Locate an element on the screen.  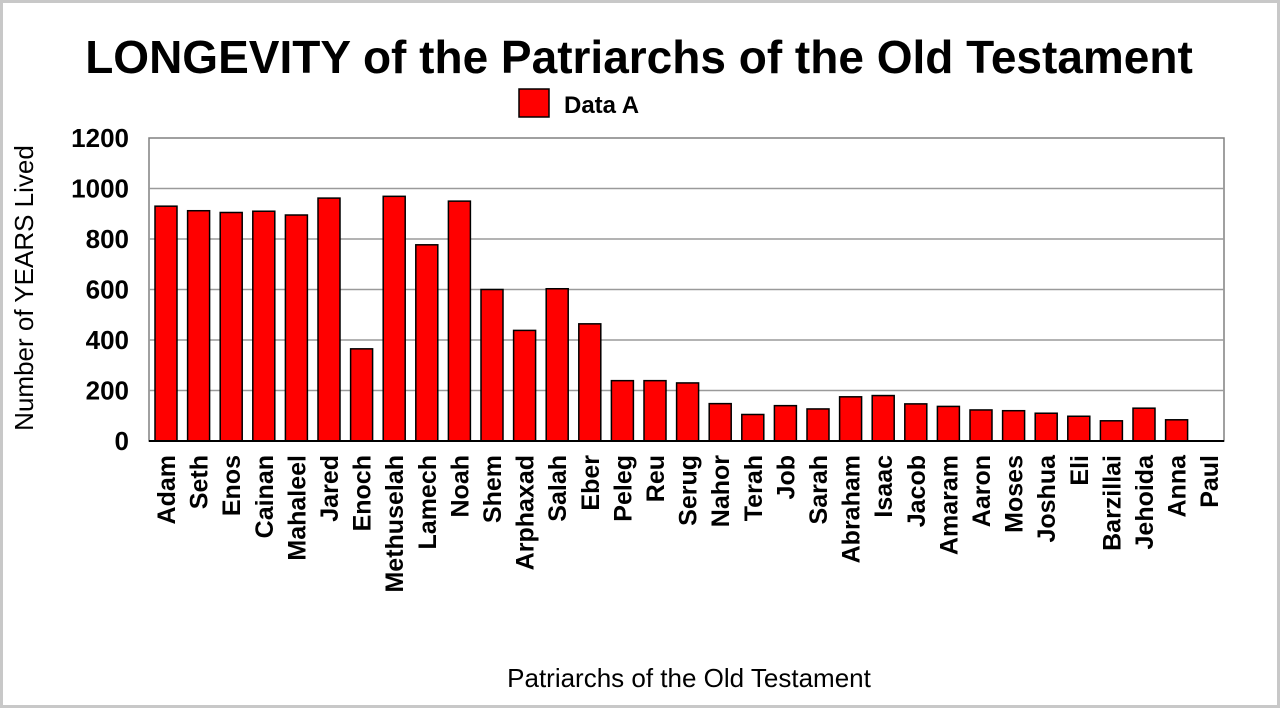
x-category-label: Reu is located at coordinates (656, 478).